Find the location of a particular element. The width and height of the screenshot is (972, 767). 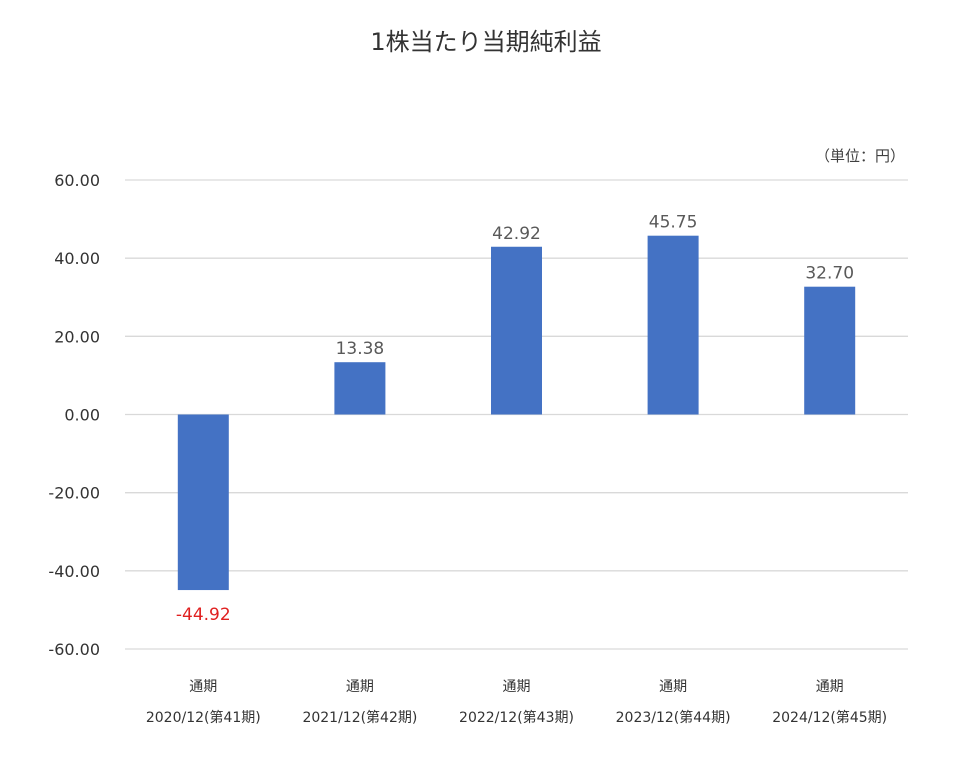

chart-title: 1株当たり当期純利益 is located at coordinates (485, 42).